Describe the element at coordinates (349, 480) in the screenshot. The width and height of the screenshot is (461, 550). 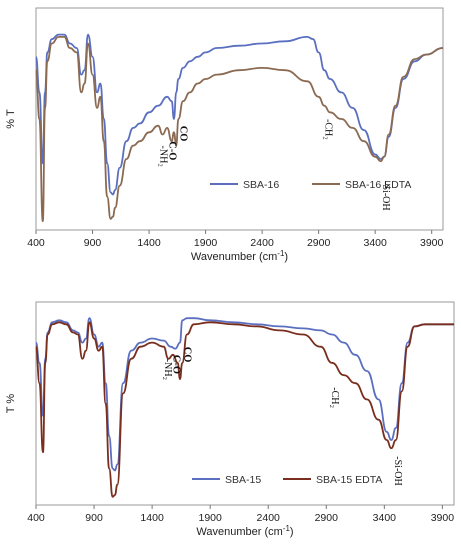
I see `legend-label: SBA-15 EDTA` at that location.